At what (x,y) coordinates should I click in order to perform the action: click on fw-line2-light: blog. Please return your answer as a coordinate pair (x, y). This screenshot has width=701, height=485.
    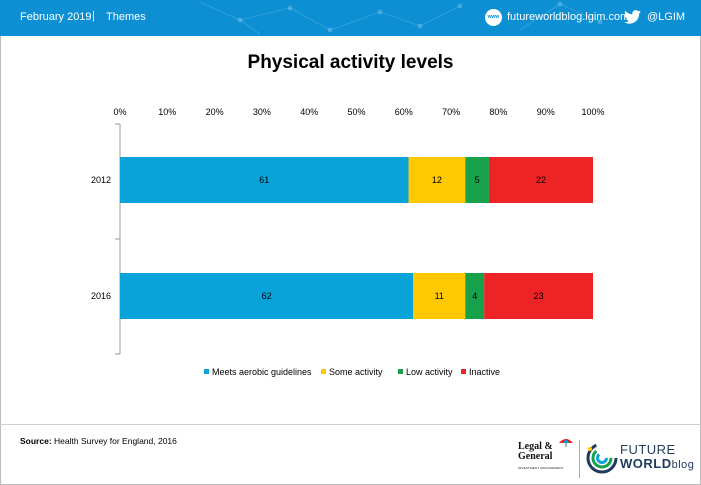
    Looking at the image, I should click on (683, 465).